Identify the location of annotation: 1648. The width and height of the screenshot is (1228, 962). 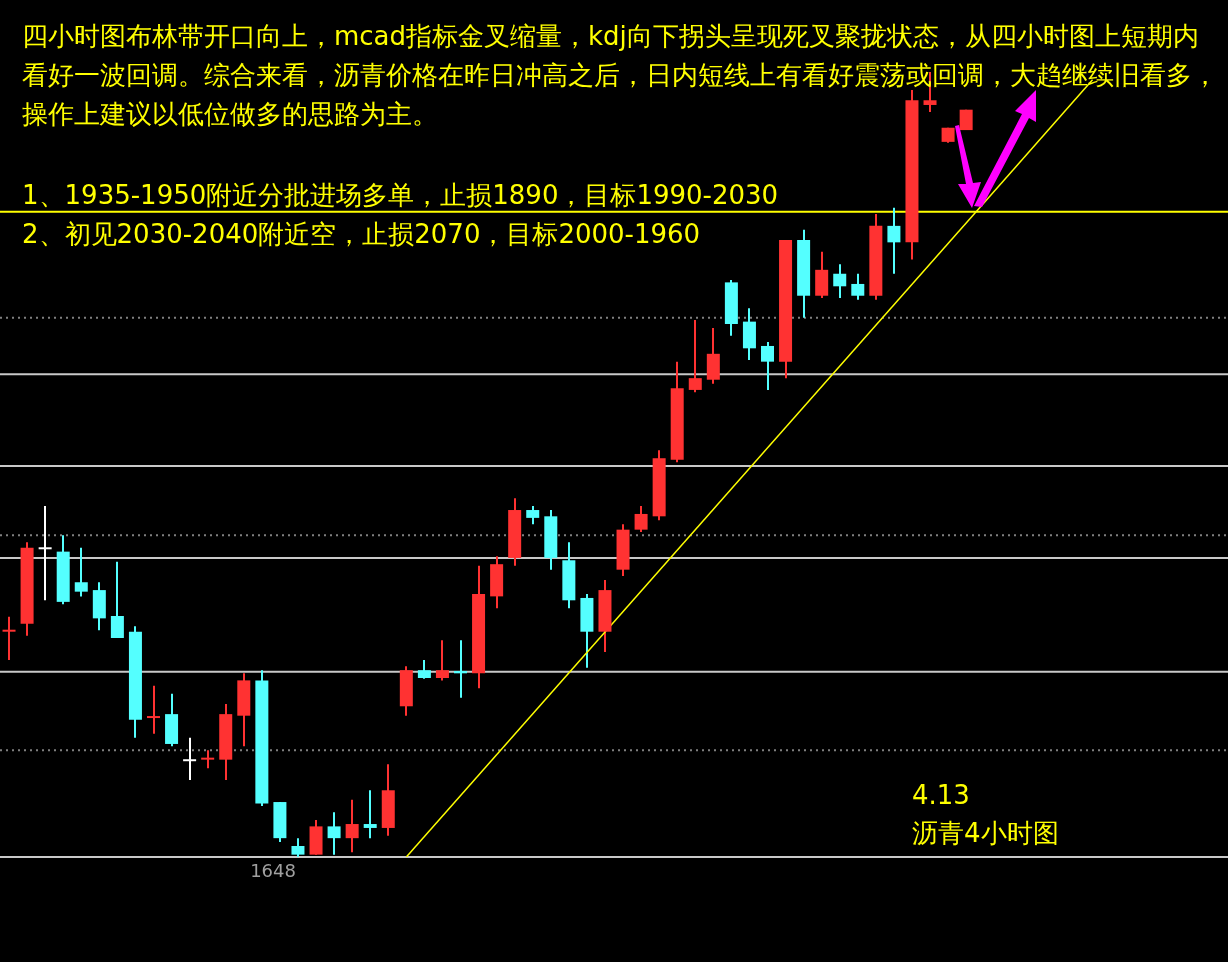
(273, 870).